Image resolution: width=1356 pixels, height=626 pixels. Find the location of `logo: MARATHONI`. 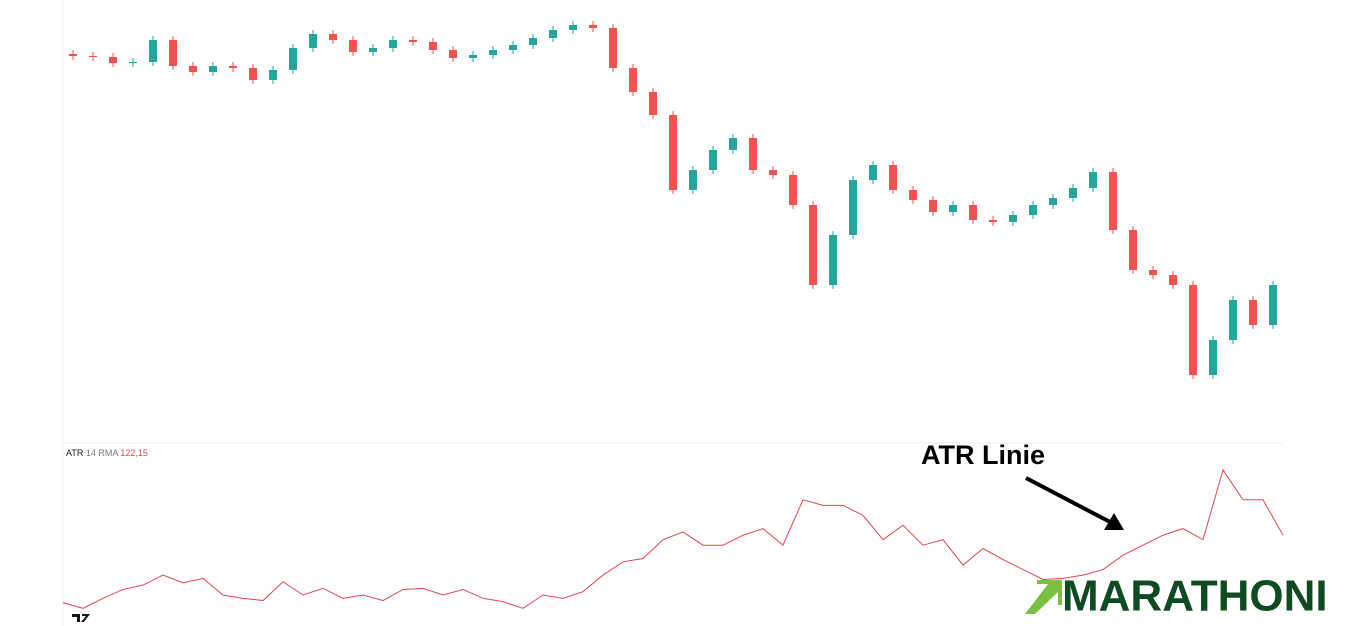

logo: MARATHONI is located at coordinates (1195, 596).